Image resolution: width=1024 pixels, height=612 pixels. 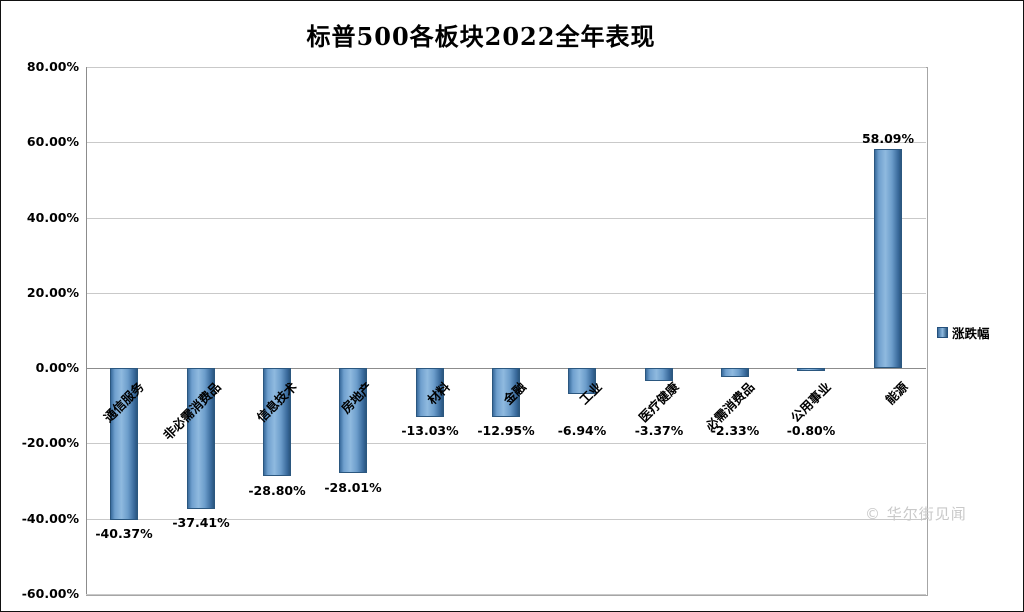 I want to click on y-axis-tick-label: 40.00%, so click(x=52, y=217).